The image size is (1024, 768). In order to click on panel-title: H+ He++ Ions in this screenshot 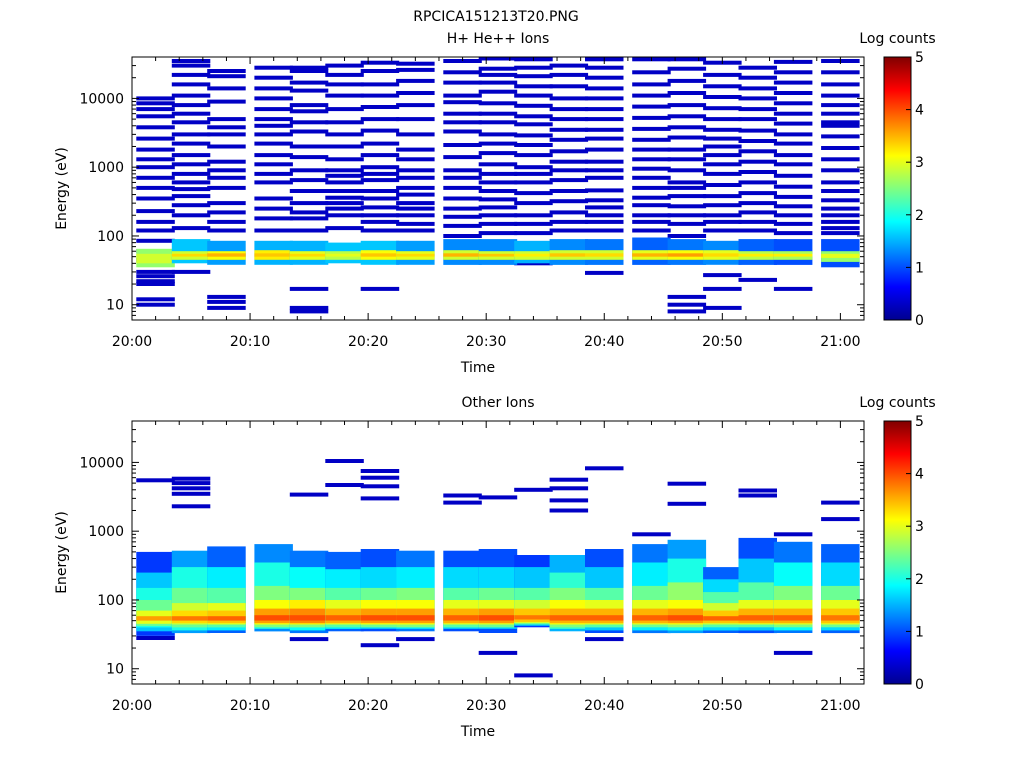, I will do `click(498, 39)`.